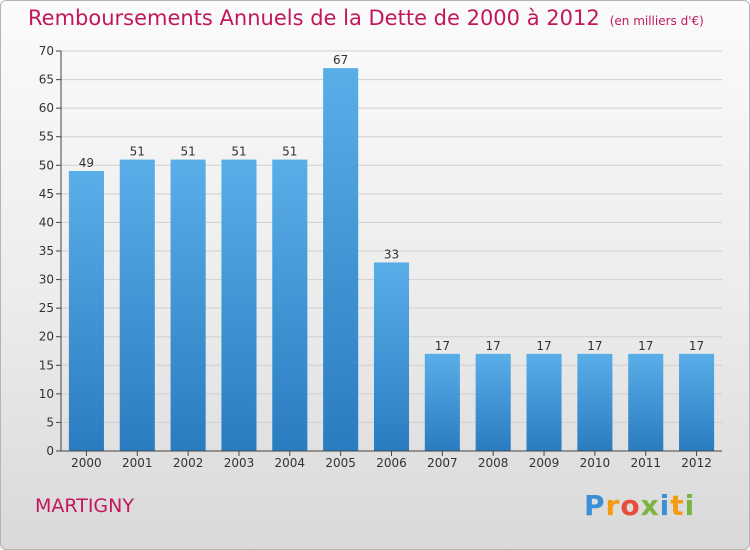 The width and height of the screenshot is (750, 550). What do you see at coordinates (188, 463) in the screenshot?
I see `x-tick-label: 2002` at bounding box center [188, 463].